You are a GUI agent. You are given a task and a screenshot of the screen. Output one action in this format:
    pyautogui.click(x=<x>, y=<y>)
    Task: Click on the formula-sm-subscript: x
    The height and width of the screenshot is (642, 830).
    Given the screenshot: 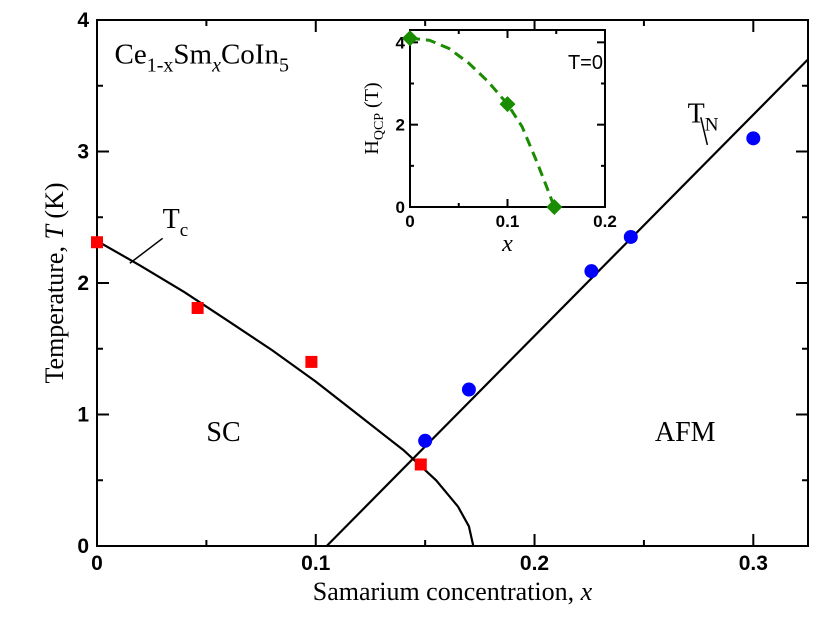 What is the action you would take?
    pyautogui.click(x=216, y=65)
    